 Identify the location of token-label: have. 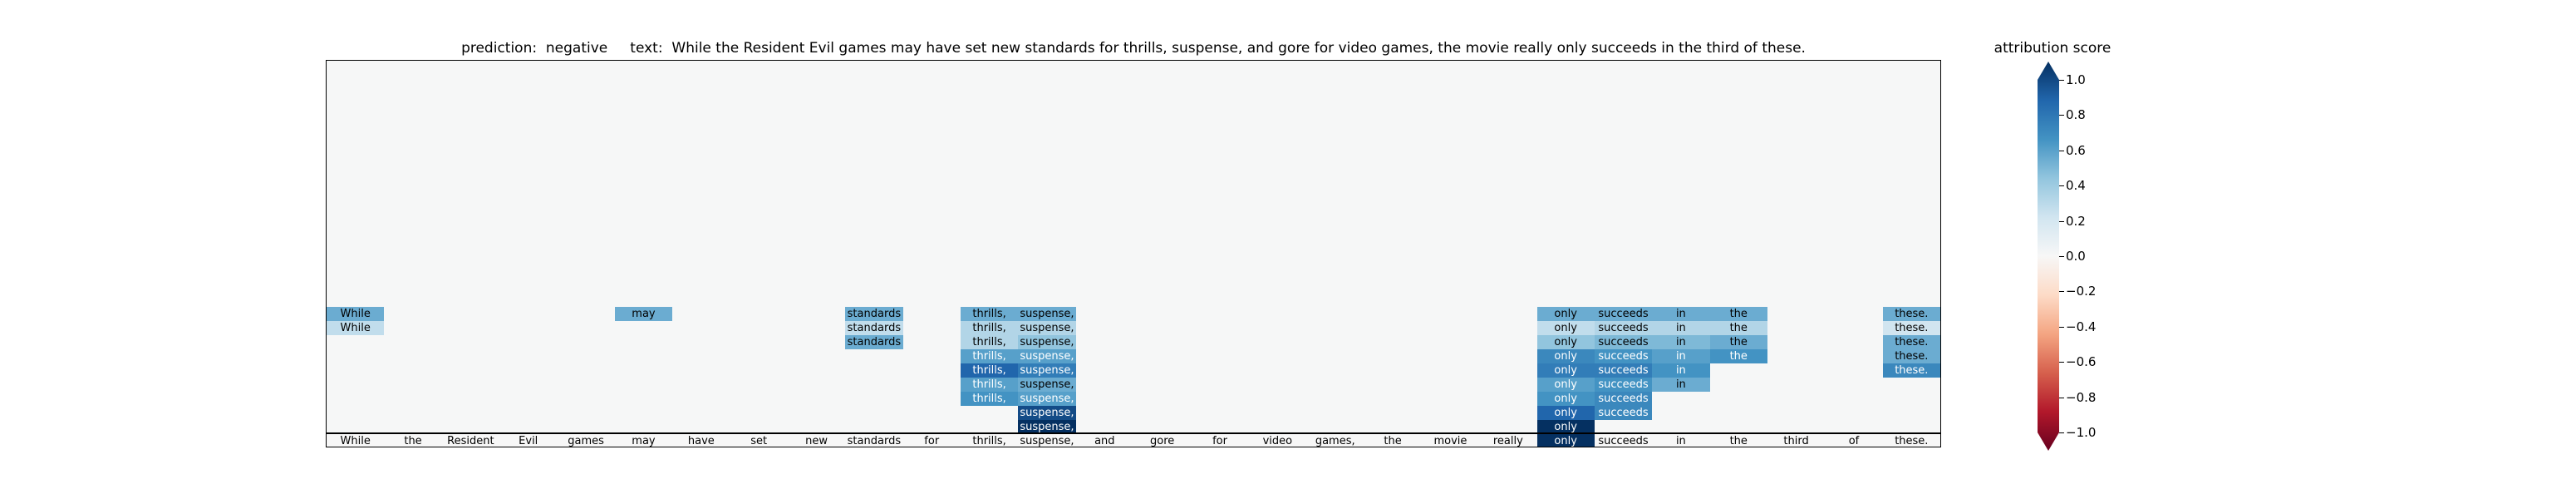
(701, 441).